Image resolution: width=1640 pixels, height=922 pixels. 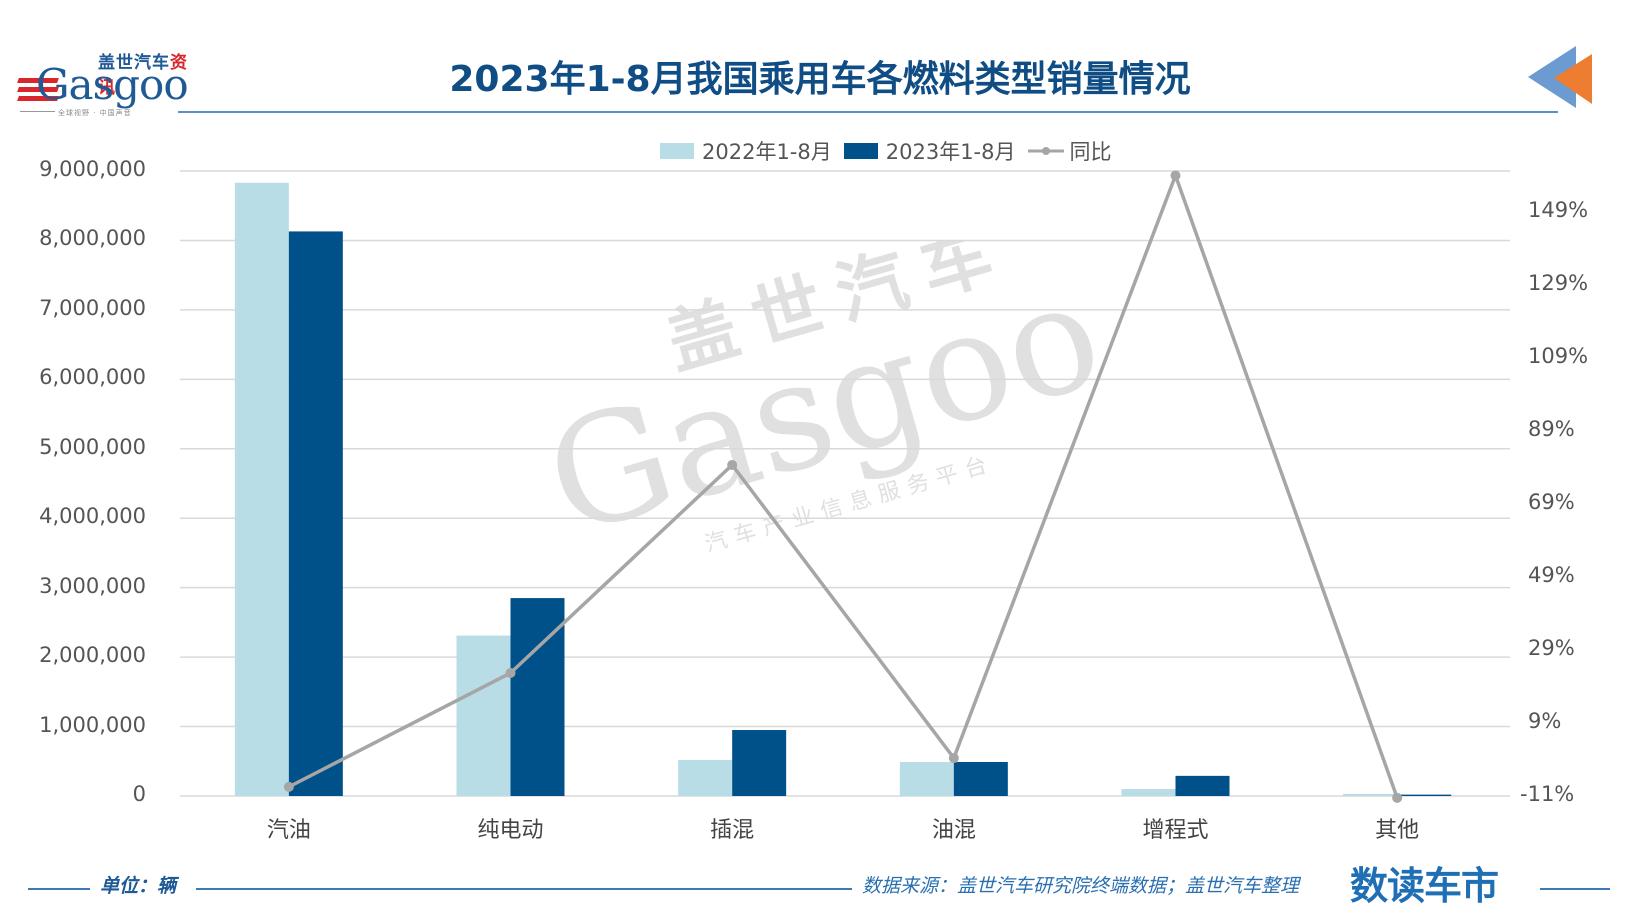 What do you see at coordinates (139, 794) in the screenshot?
I see `left-axis-tick: 0` at bounding box center [139, 794].